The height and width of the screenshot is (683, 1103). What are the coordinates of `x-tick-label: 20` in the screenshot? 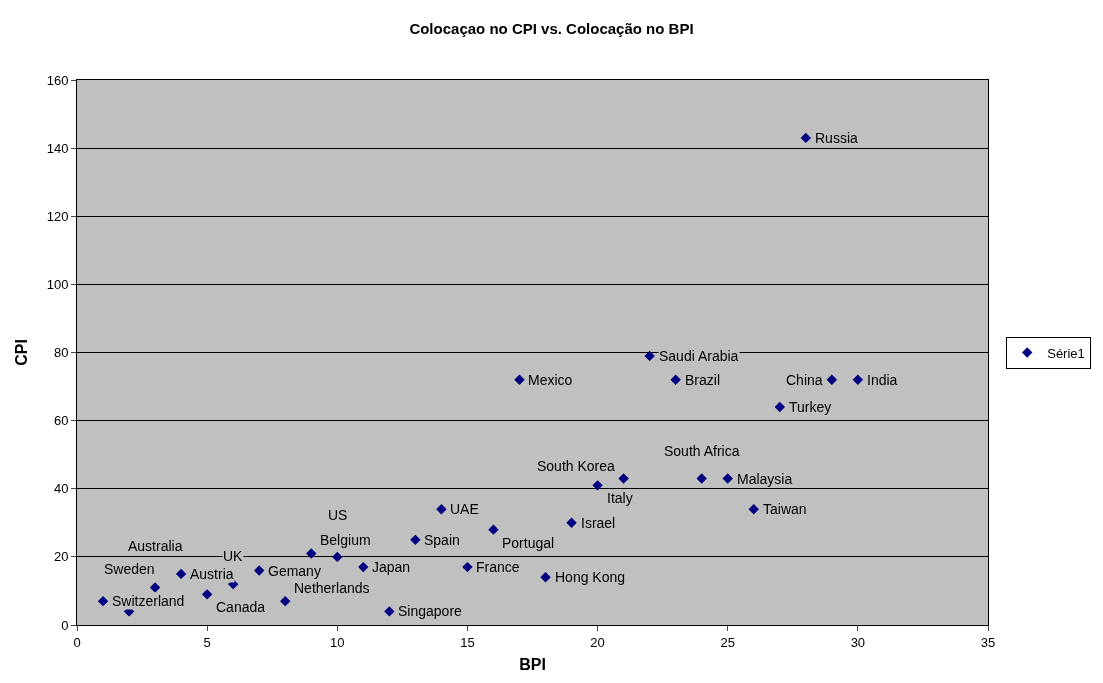 It's located at (597, 642).